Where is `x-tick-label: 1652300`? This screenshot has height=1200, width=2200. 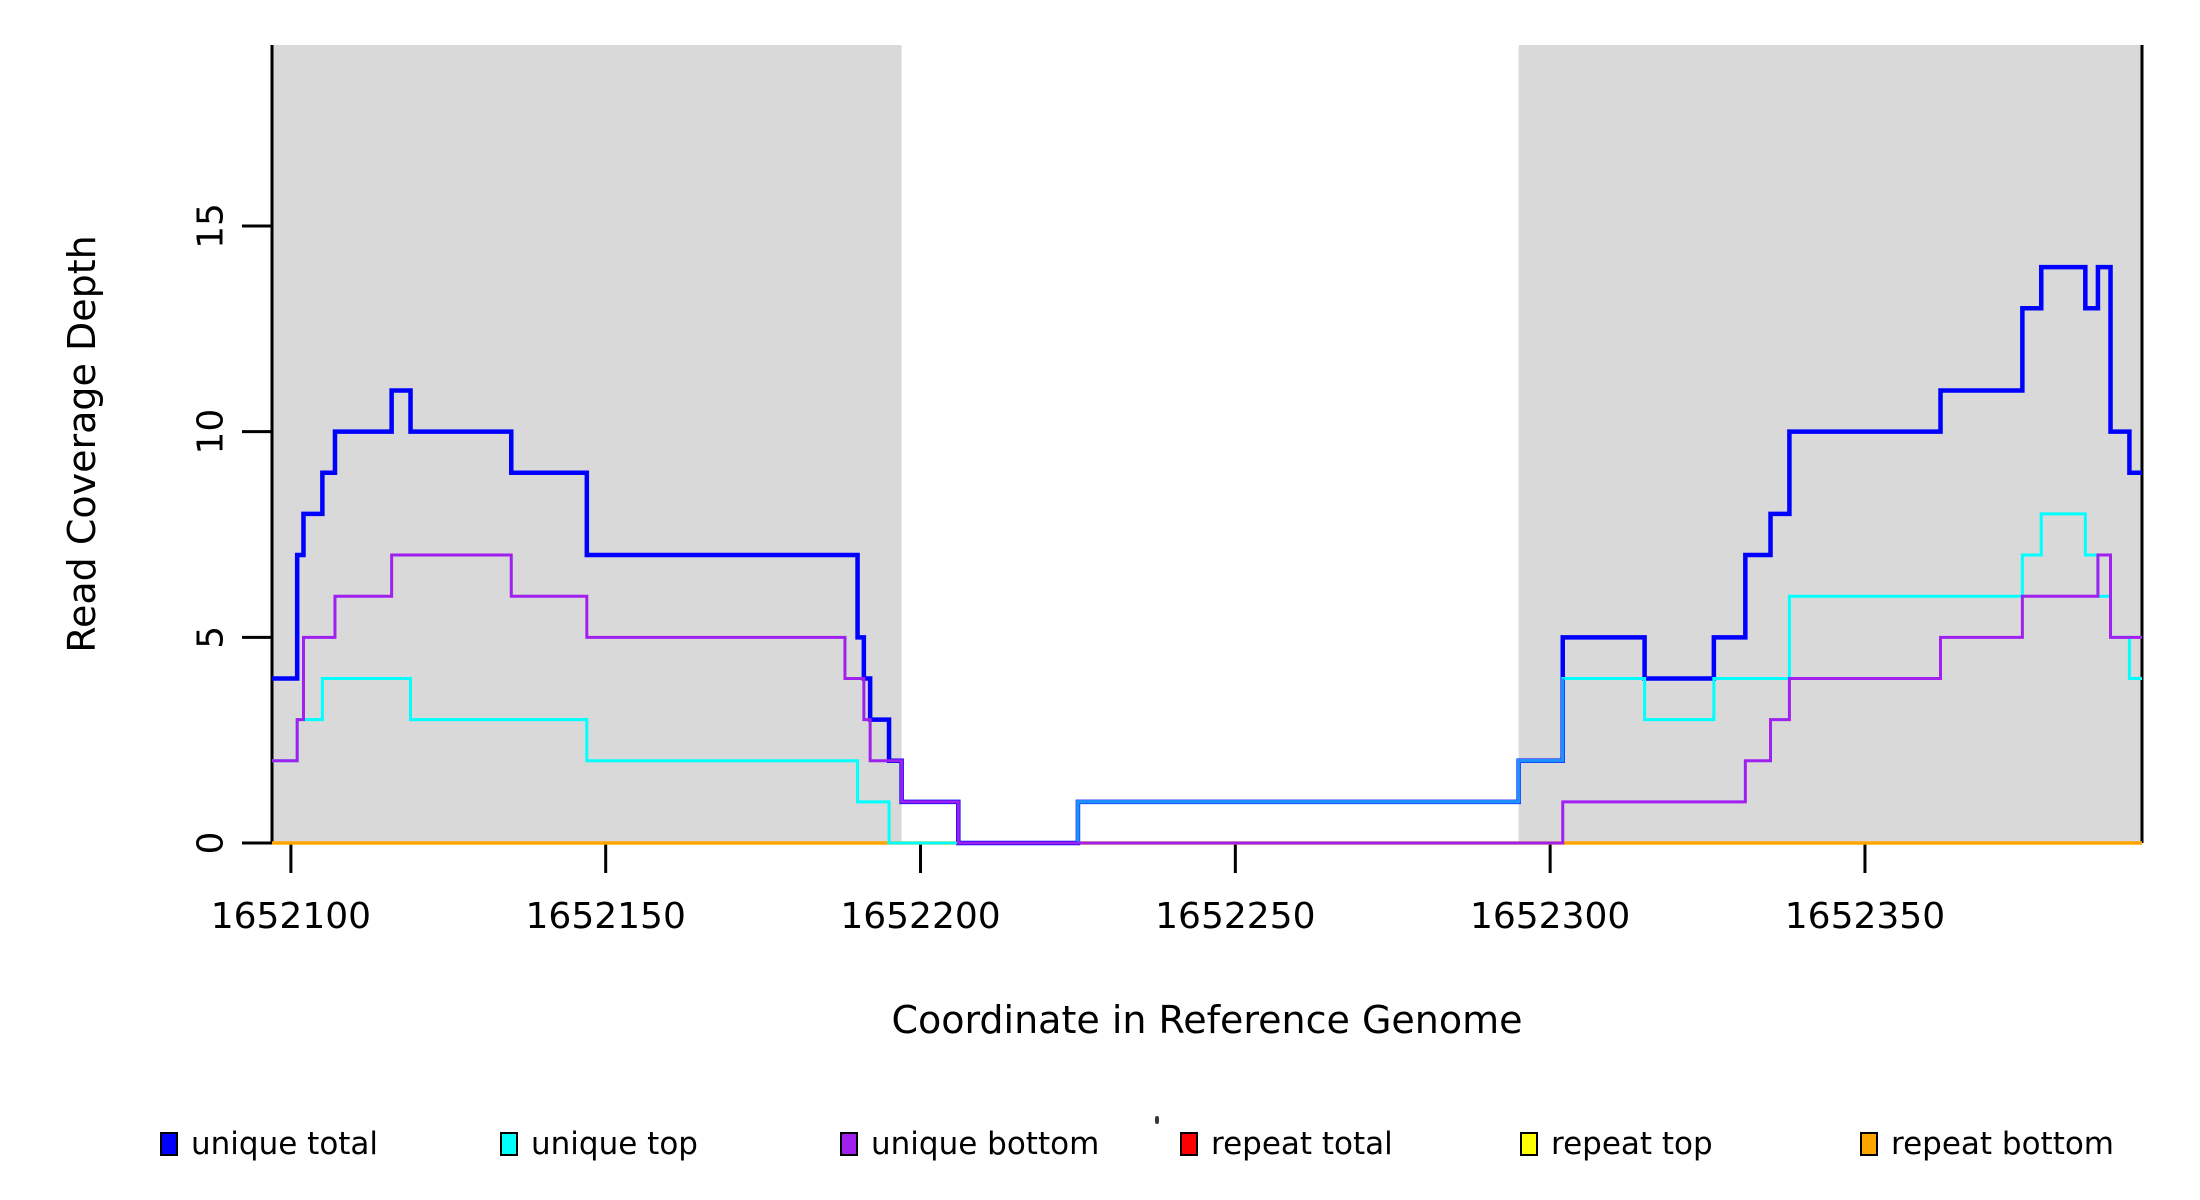 x-tick-label: 1652300 is located at coordinates (1550, 916).